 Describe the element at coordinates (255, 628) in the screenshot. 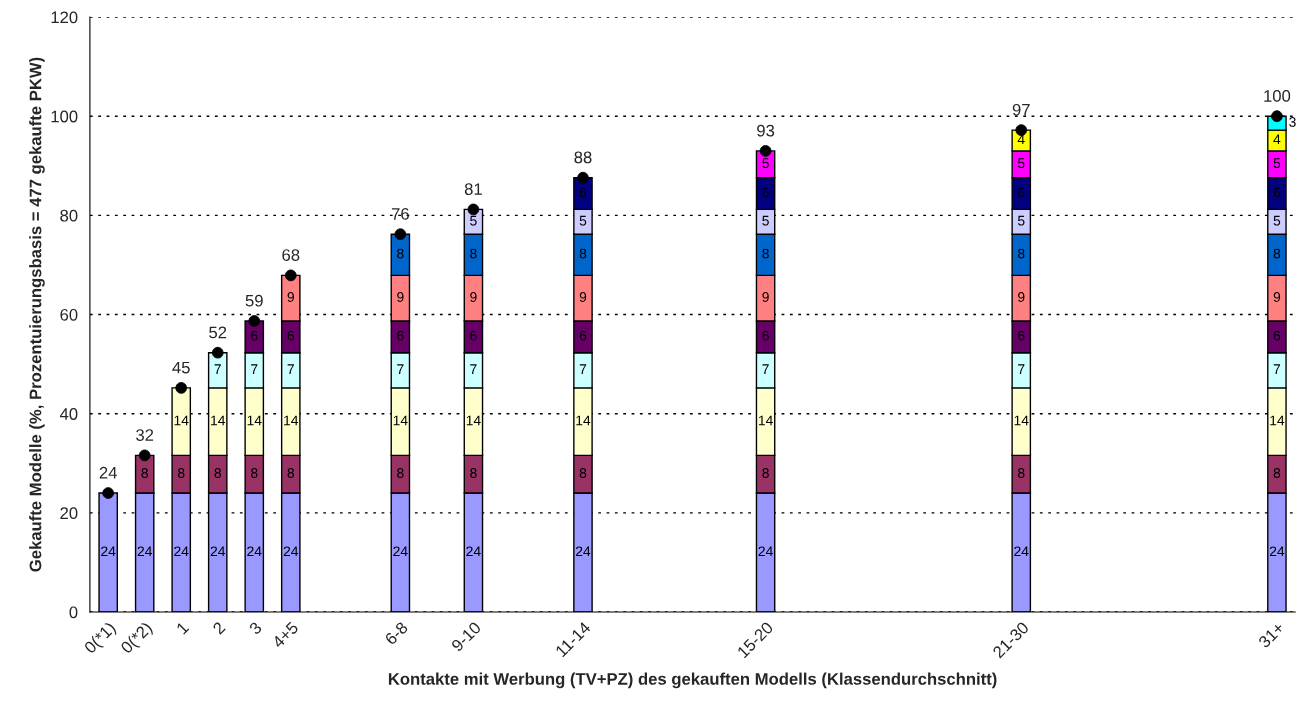

I see `x-tick-label: 3` at that location.